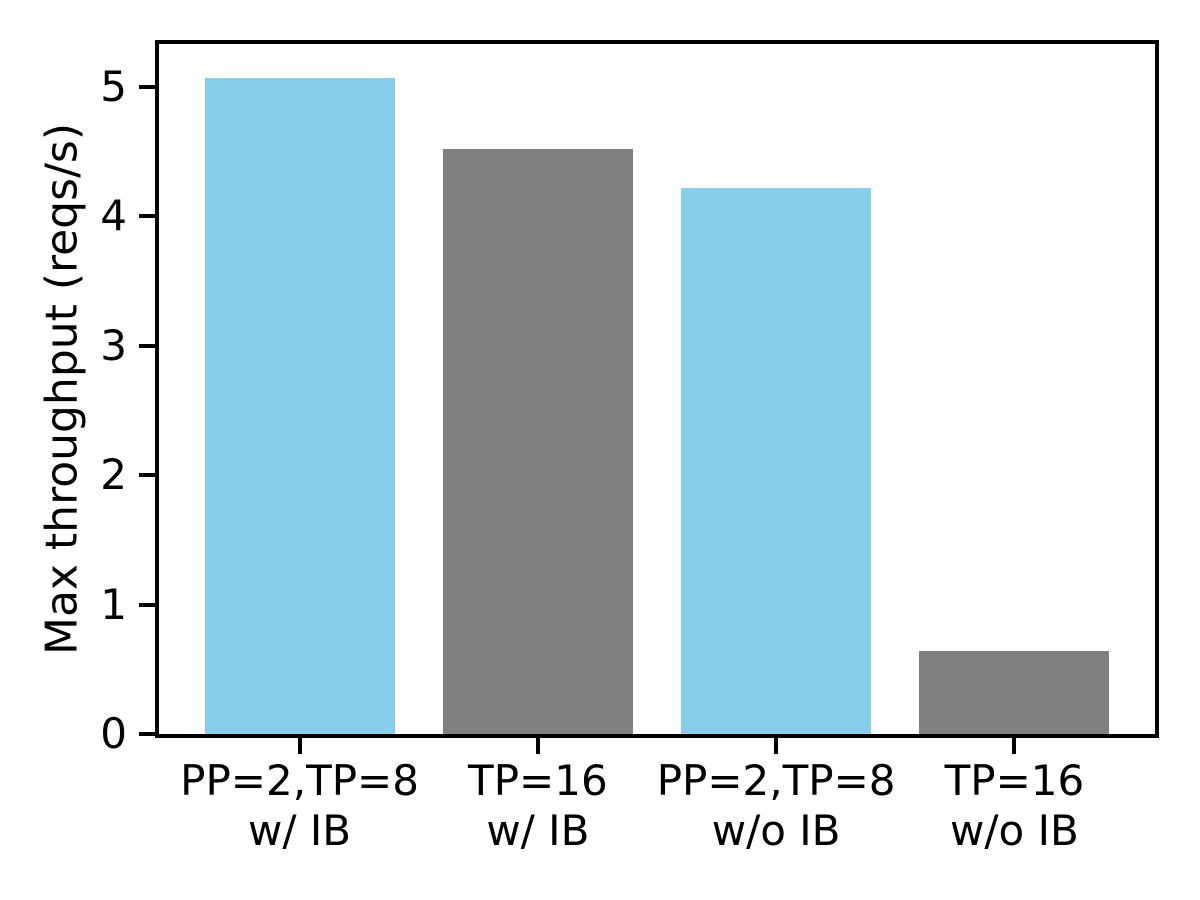  Describe the element at coordinates (776, 805) in the screenshot. I see `x-tick-label-3: PP=2,TP=8 w/o IB` at that location.